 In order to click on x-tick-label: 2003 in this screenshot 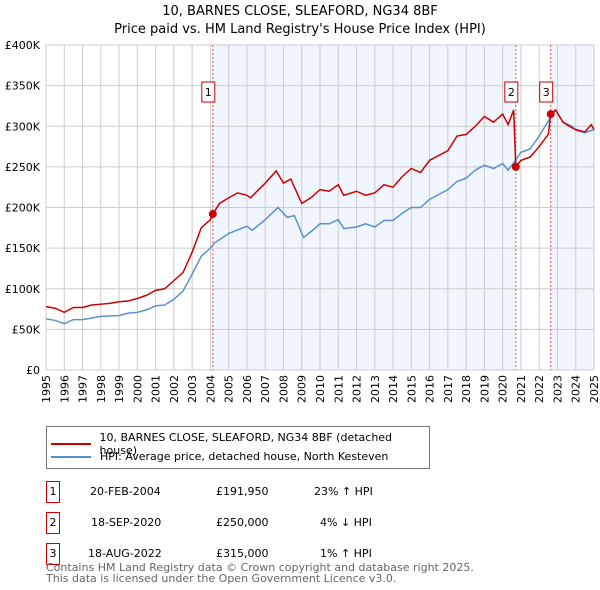, I will do `click(192, 389)`.